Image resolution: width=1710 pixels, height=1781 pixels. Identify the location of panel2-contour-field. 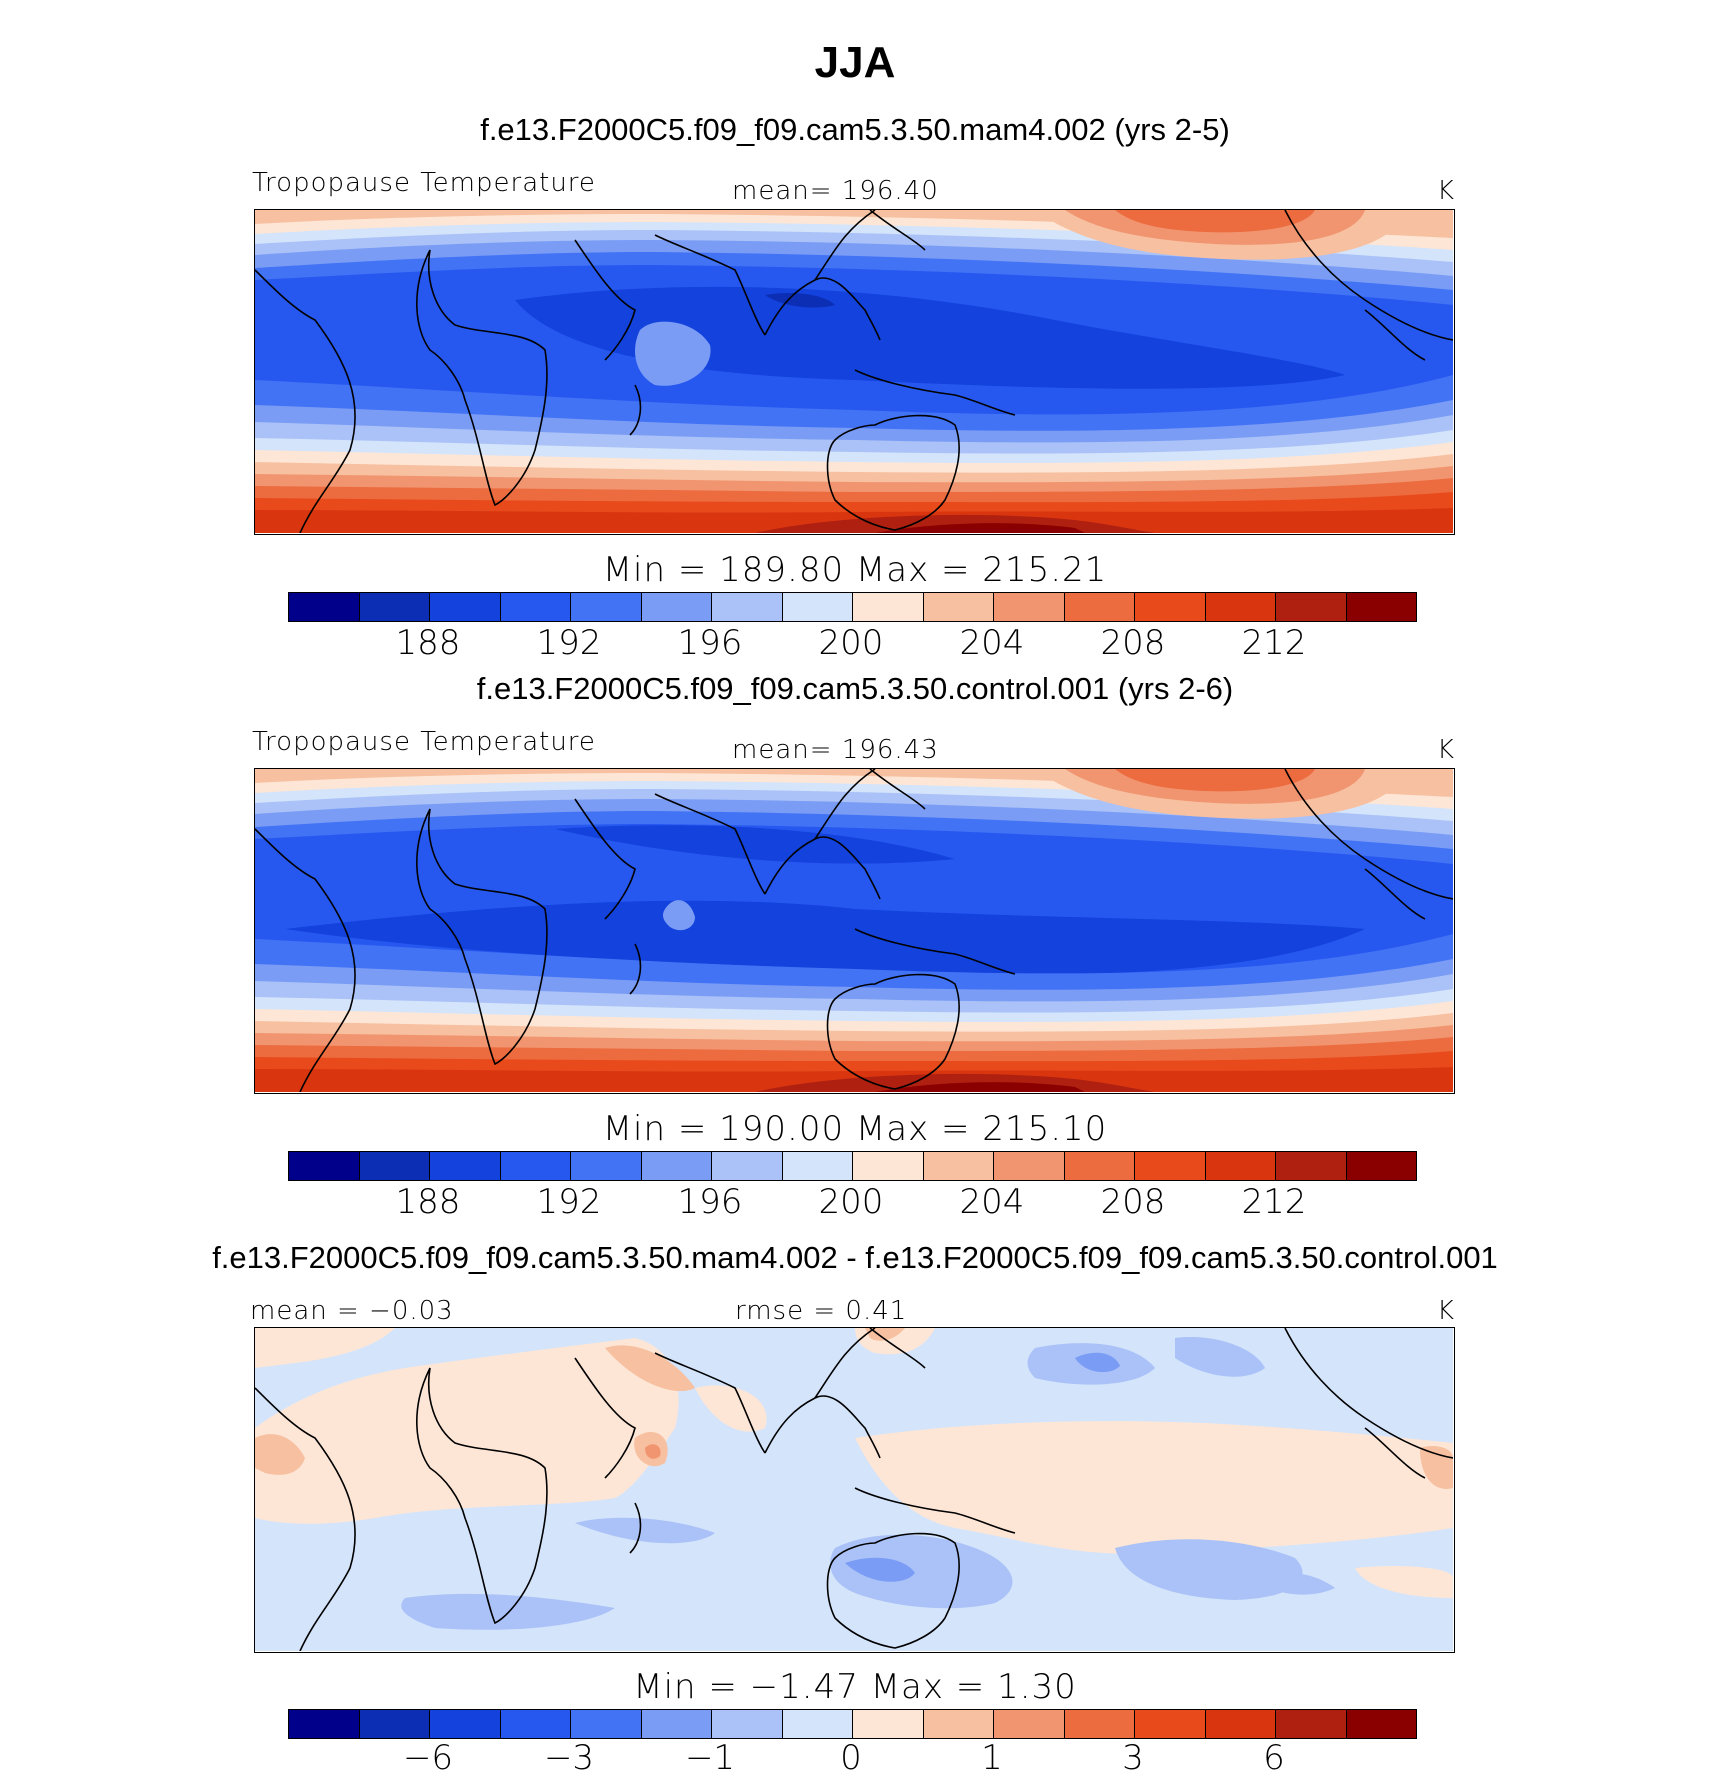
(854, 930).